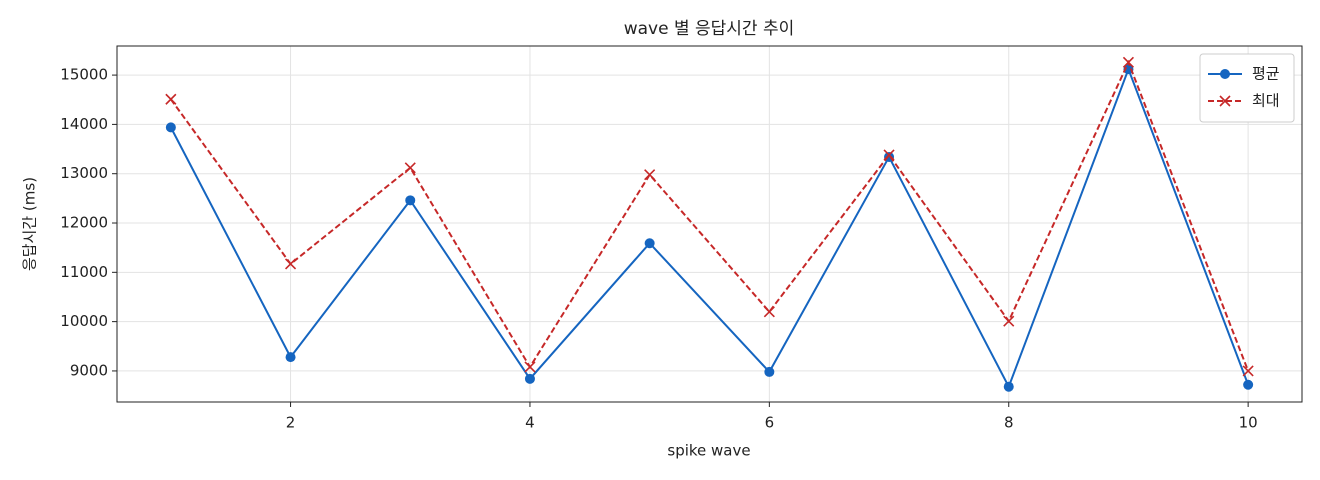  What do you see at coordinates (84, 272) in the screenshot?
I see `y-tick-label: 11000` at bounding box center [84, 272].